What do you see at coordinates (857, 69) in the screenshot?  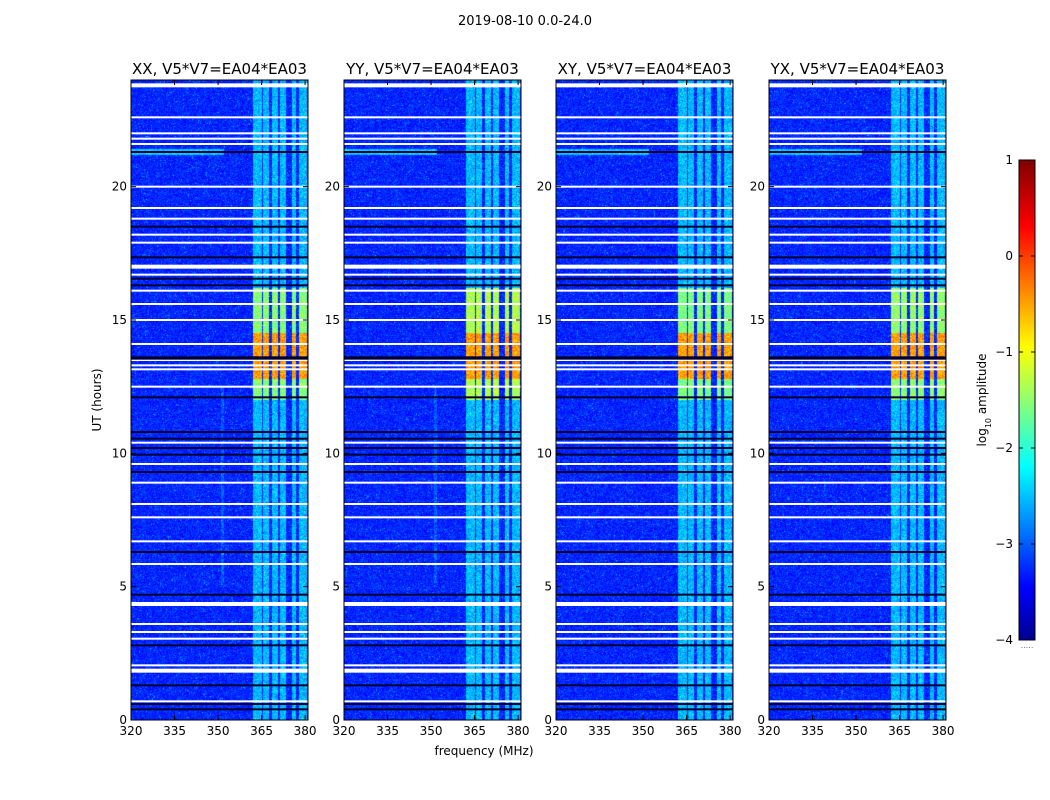 I see `panel-title: YX, V5*V7=EA04*EA03` at bounding box center [857, 69].